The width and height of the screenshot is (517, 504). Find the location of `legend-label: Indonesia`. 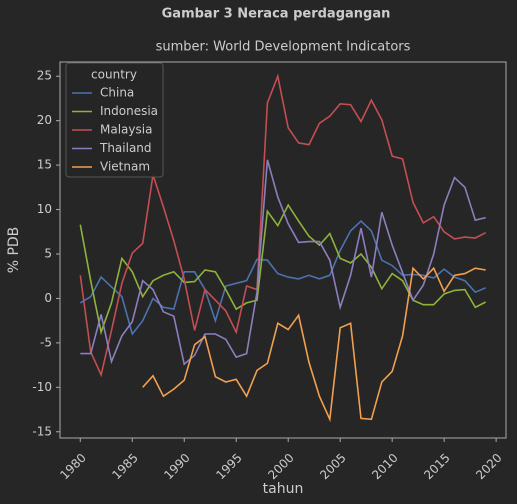

legend-label: Indonesia is located at coordinates (129, 111).